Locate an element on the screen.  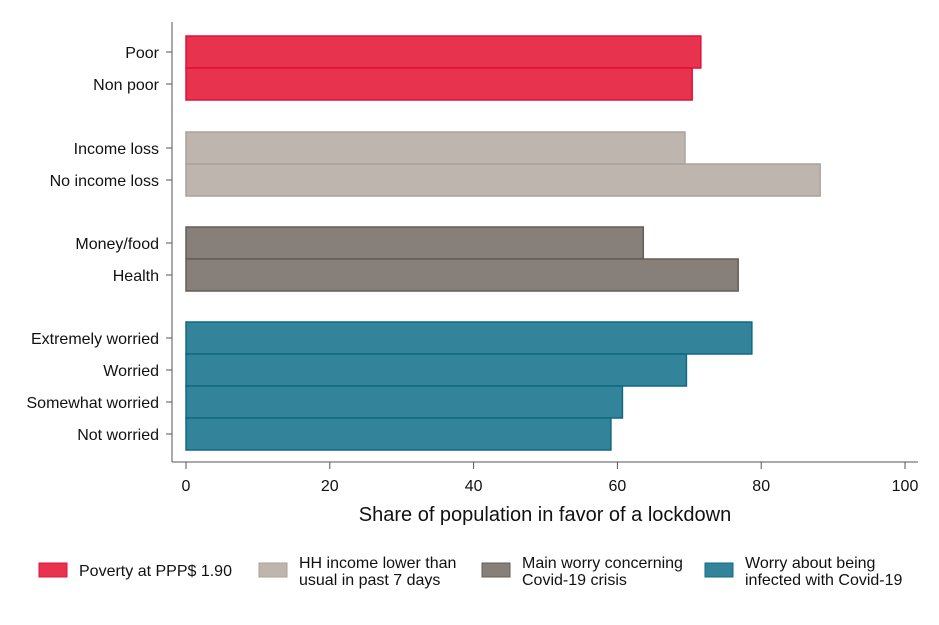
y-tick-label: Extremely worried is located at coordinates (95, 339).